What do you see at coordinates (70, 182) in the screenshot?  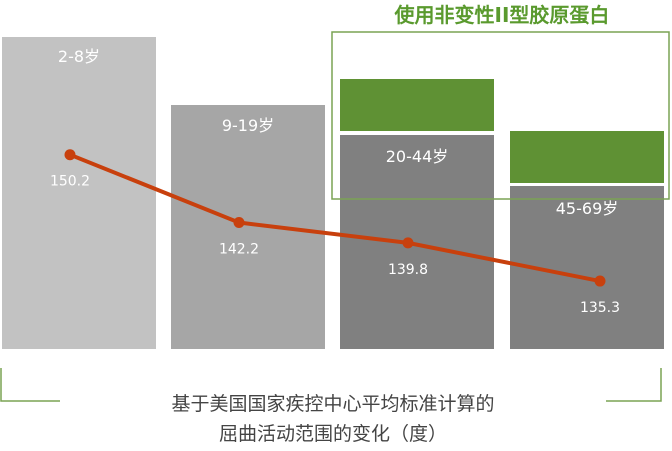 I see `value-label-1: 150.2` at bounding box center [70, 182].